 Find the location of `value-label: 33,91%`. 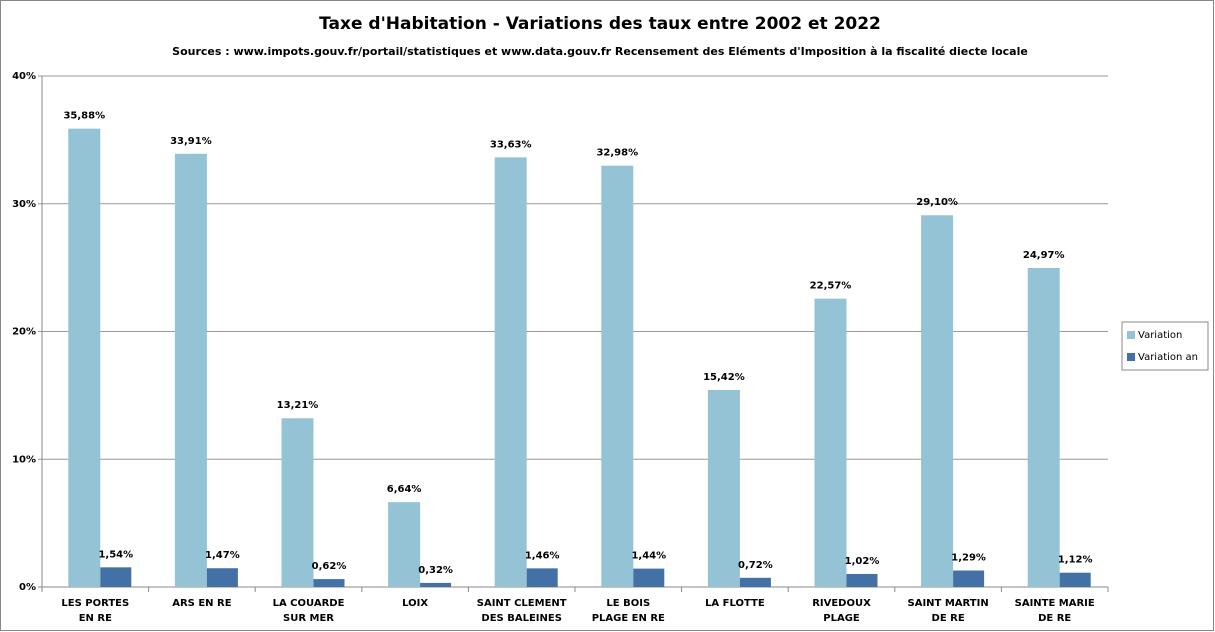

value-label: 33,91% is located at coordinates (191, 141).